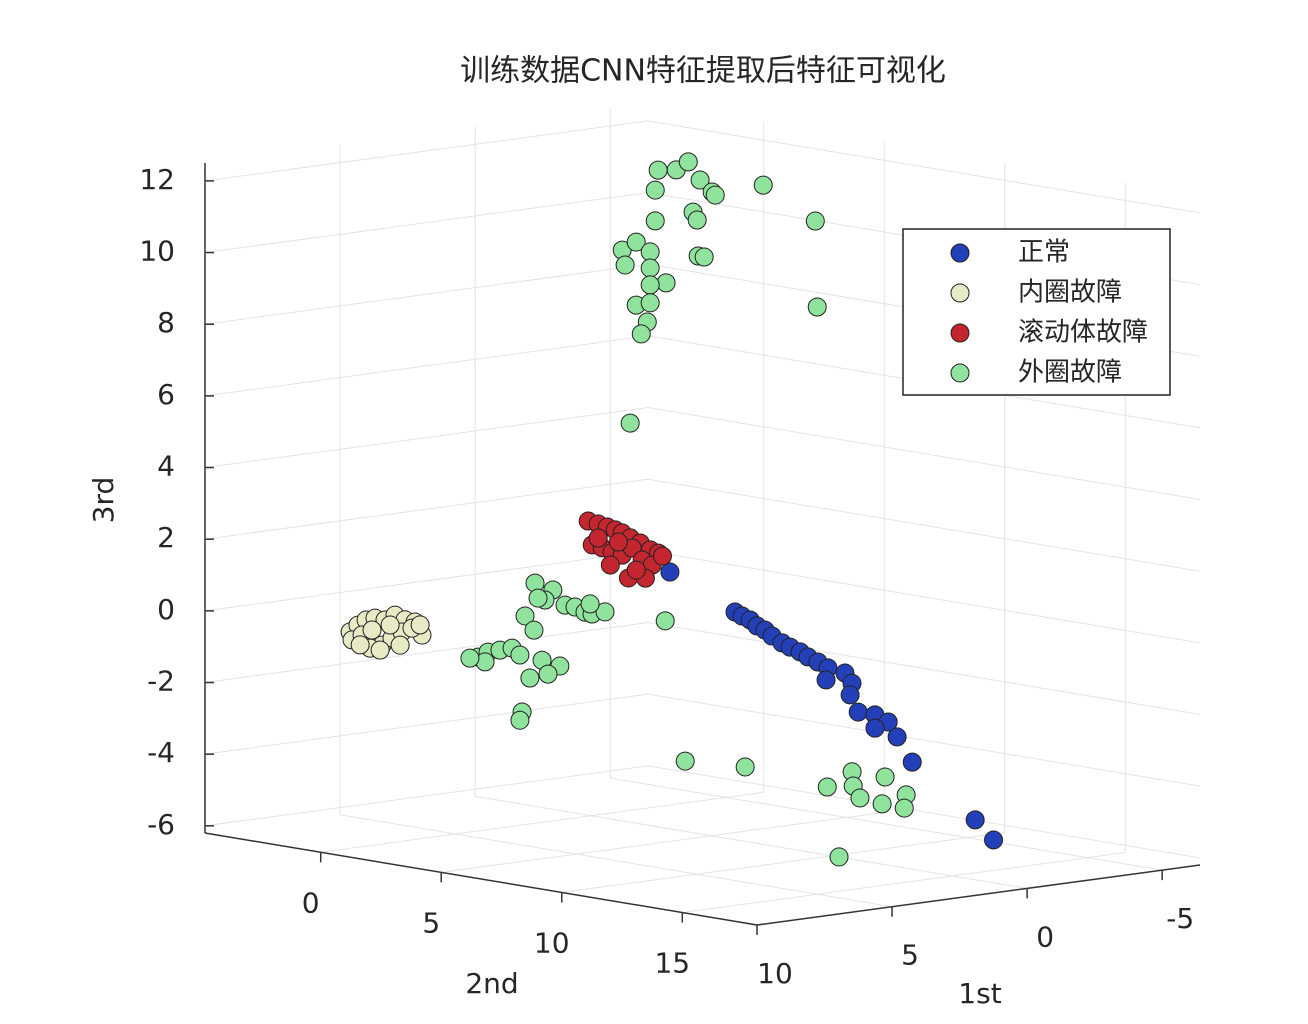 The height and width of the screenshot is (1024, 1308). I want to click on x-axis-label: 1st, so click(979, 993).